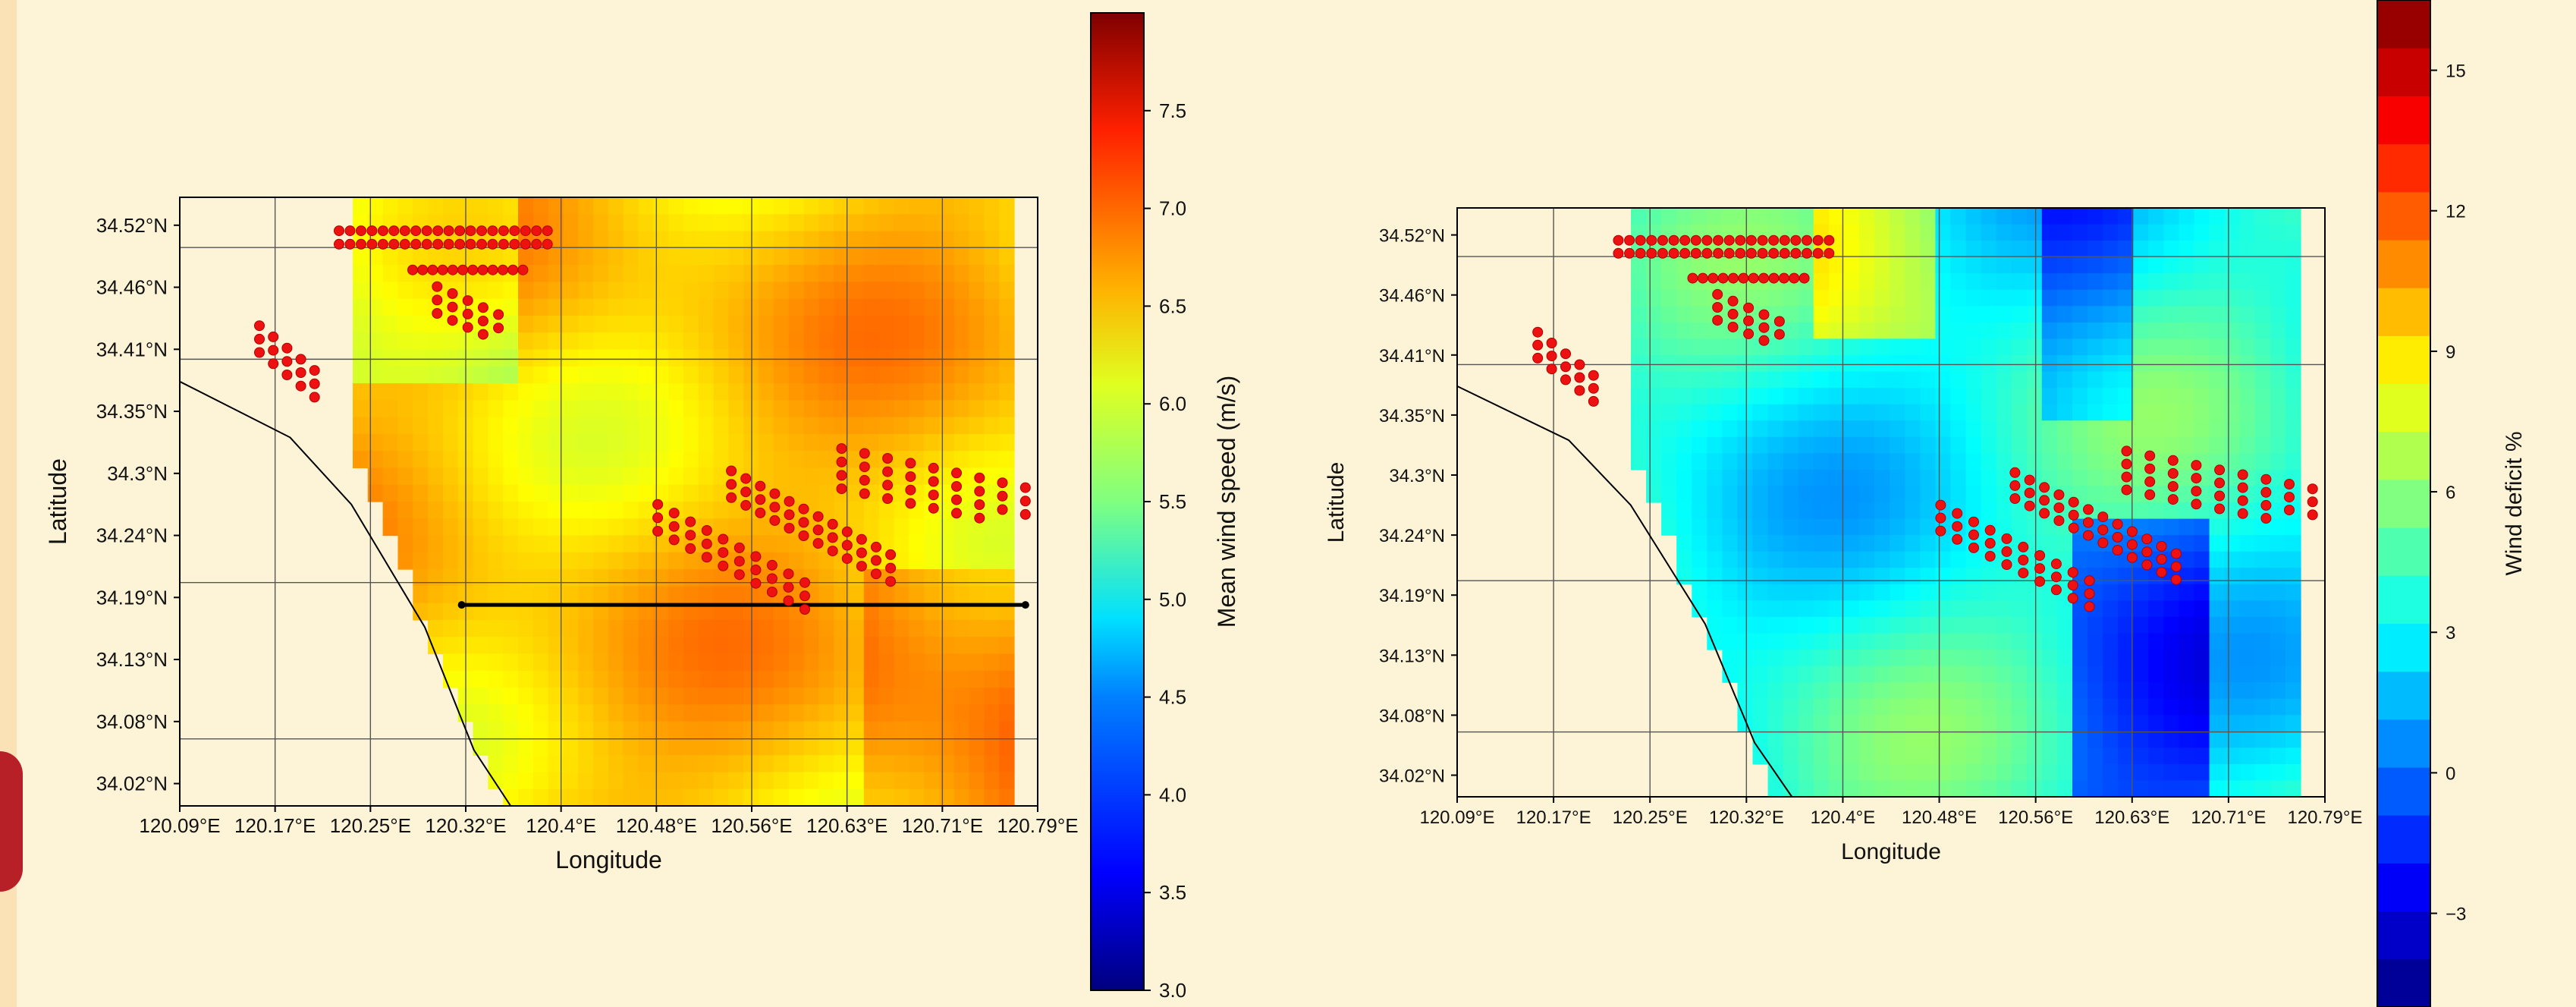 The width and height of the screenshot is (2576, 1007). What do you see at coordinates (2450, 352) in the screenshot?
I see `colorbar-tick-label: 9` at bounding box center [2450, 352].